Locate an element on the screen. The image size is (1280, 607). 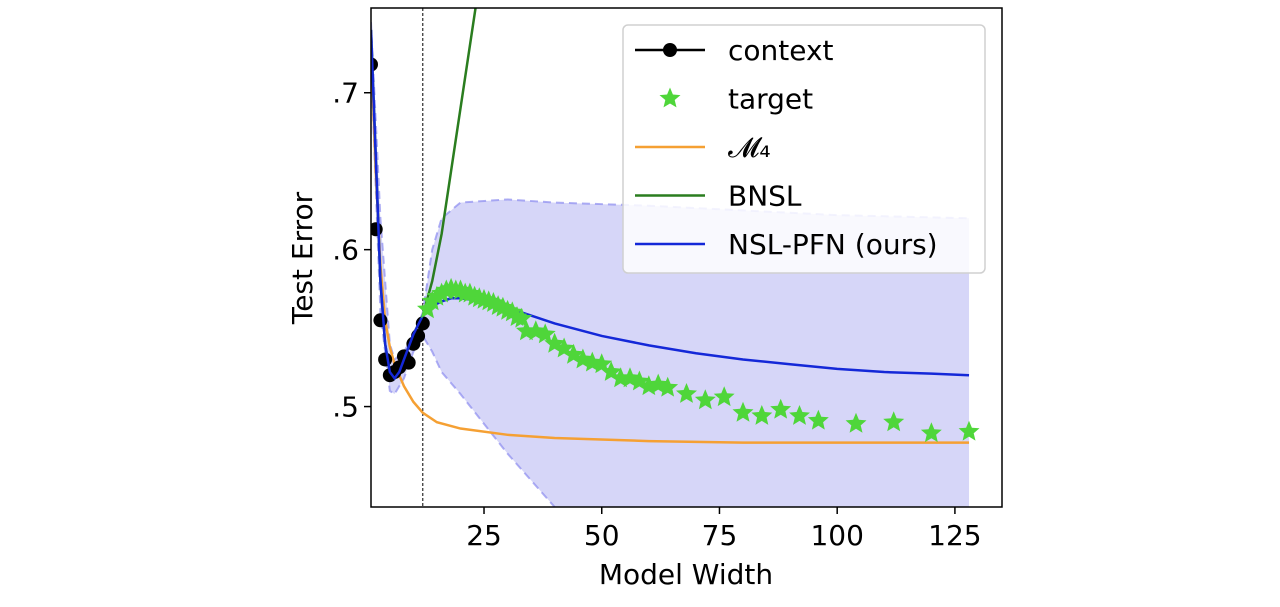
x-tick-label: 125 is located at coordinates (954, 535).